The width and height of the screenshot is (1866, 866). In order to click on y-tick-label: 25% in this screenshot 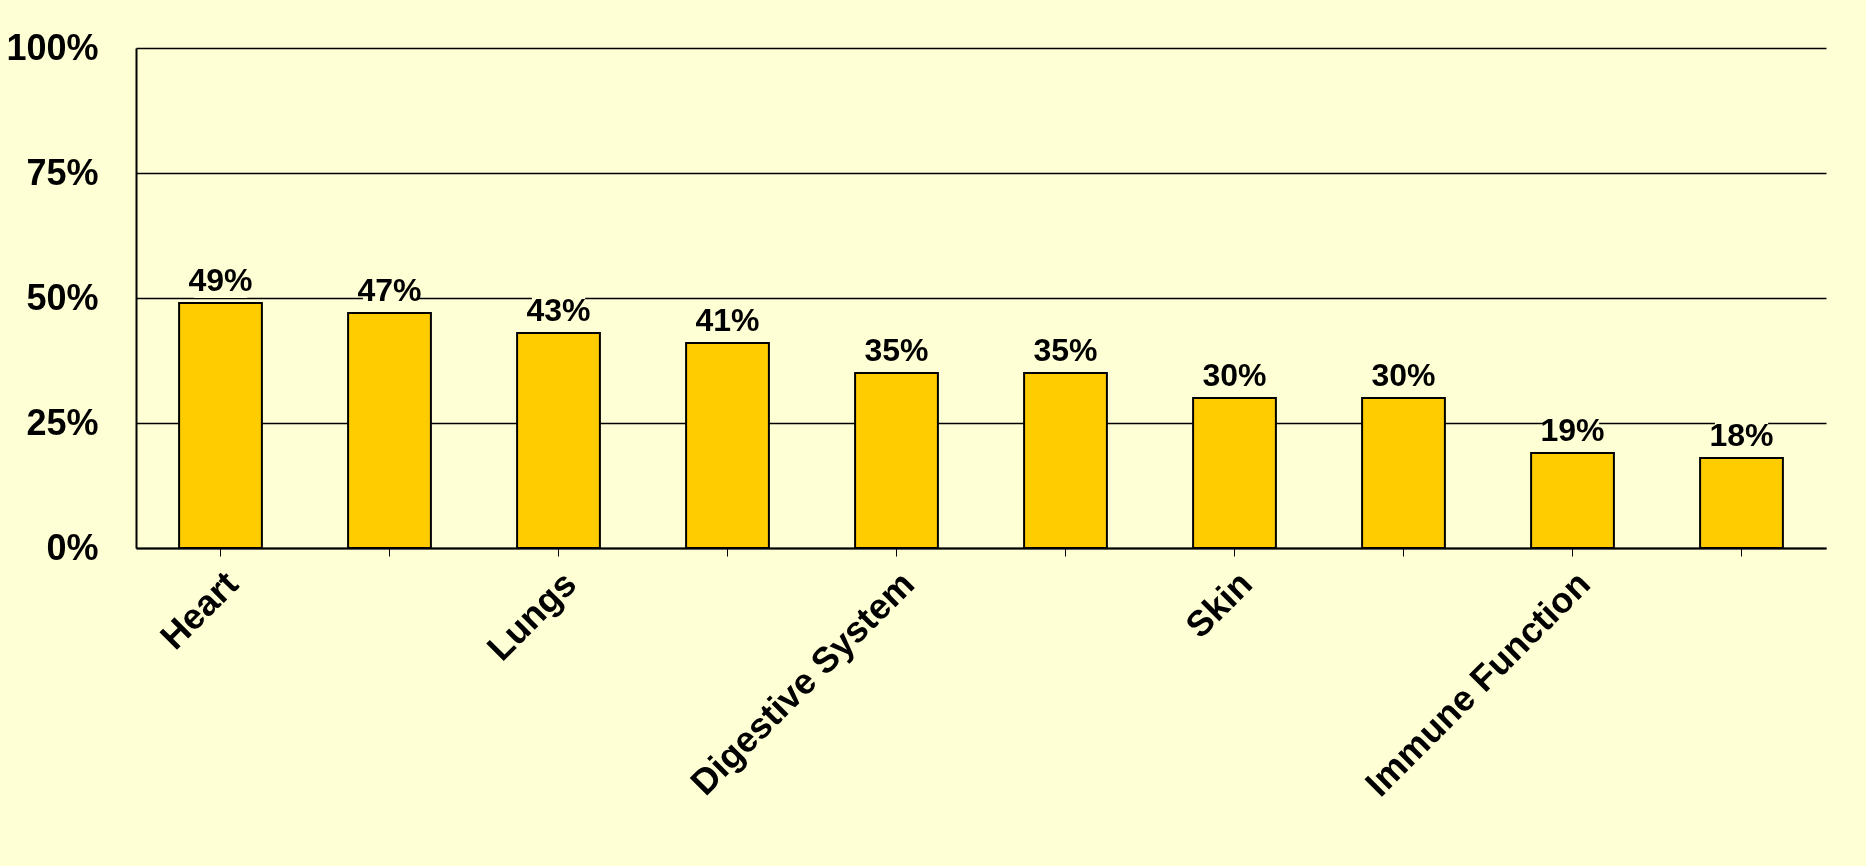, I will do `click(62, 422)`.